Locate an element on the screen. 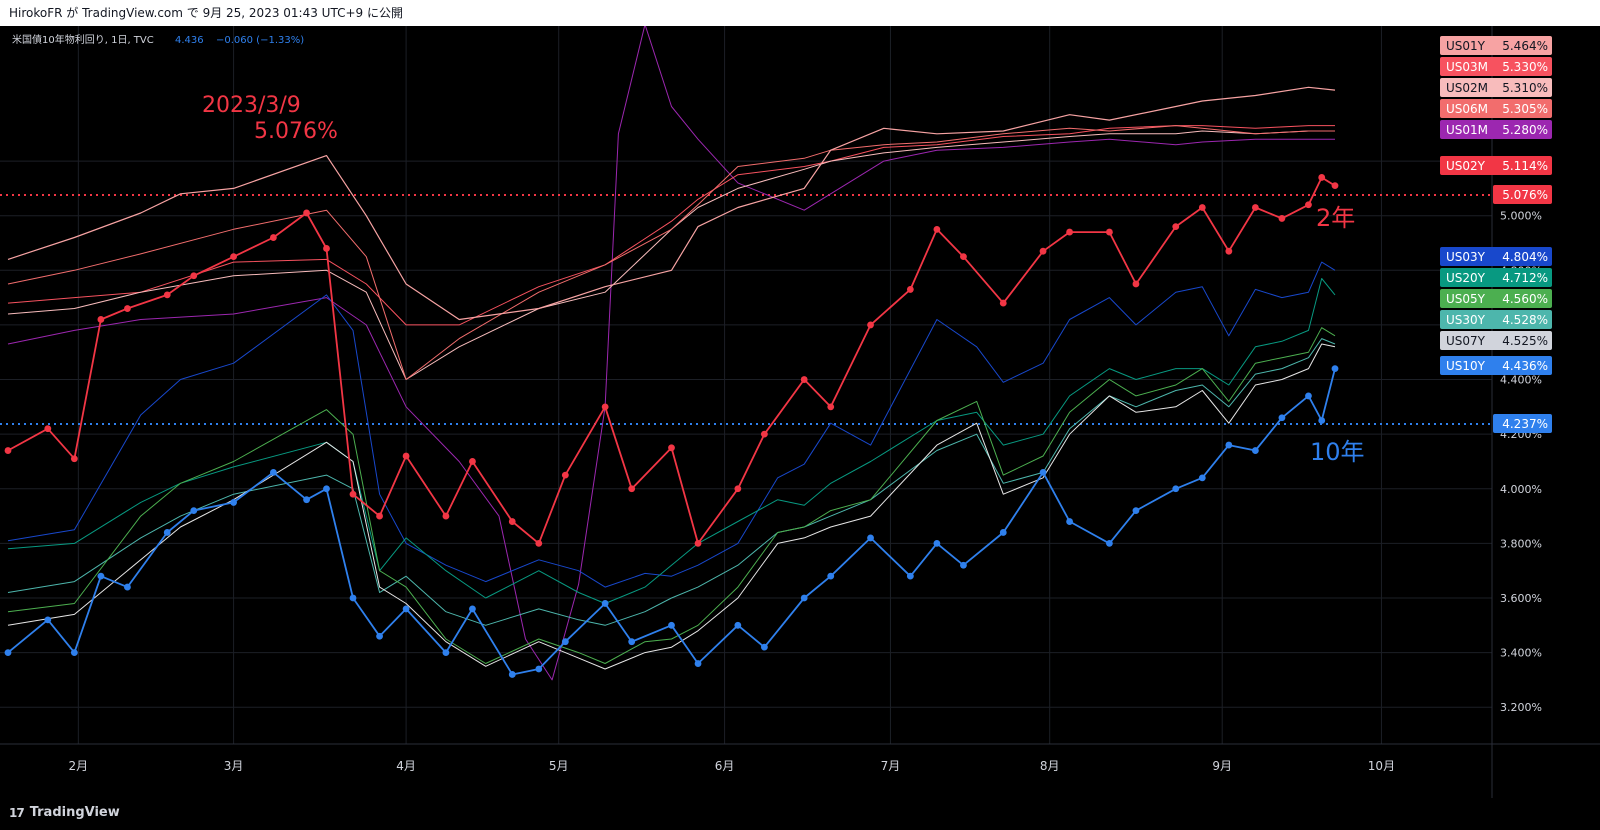  annotation-value: 5.076% is located at coordinates (296, 131).